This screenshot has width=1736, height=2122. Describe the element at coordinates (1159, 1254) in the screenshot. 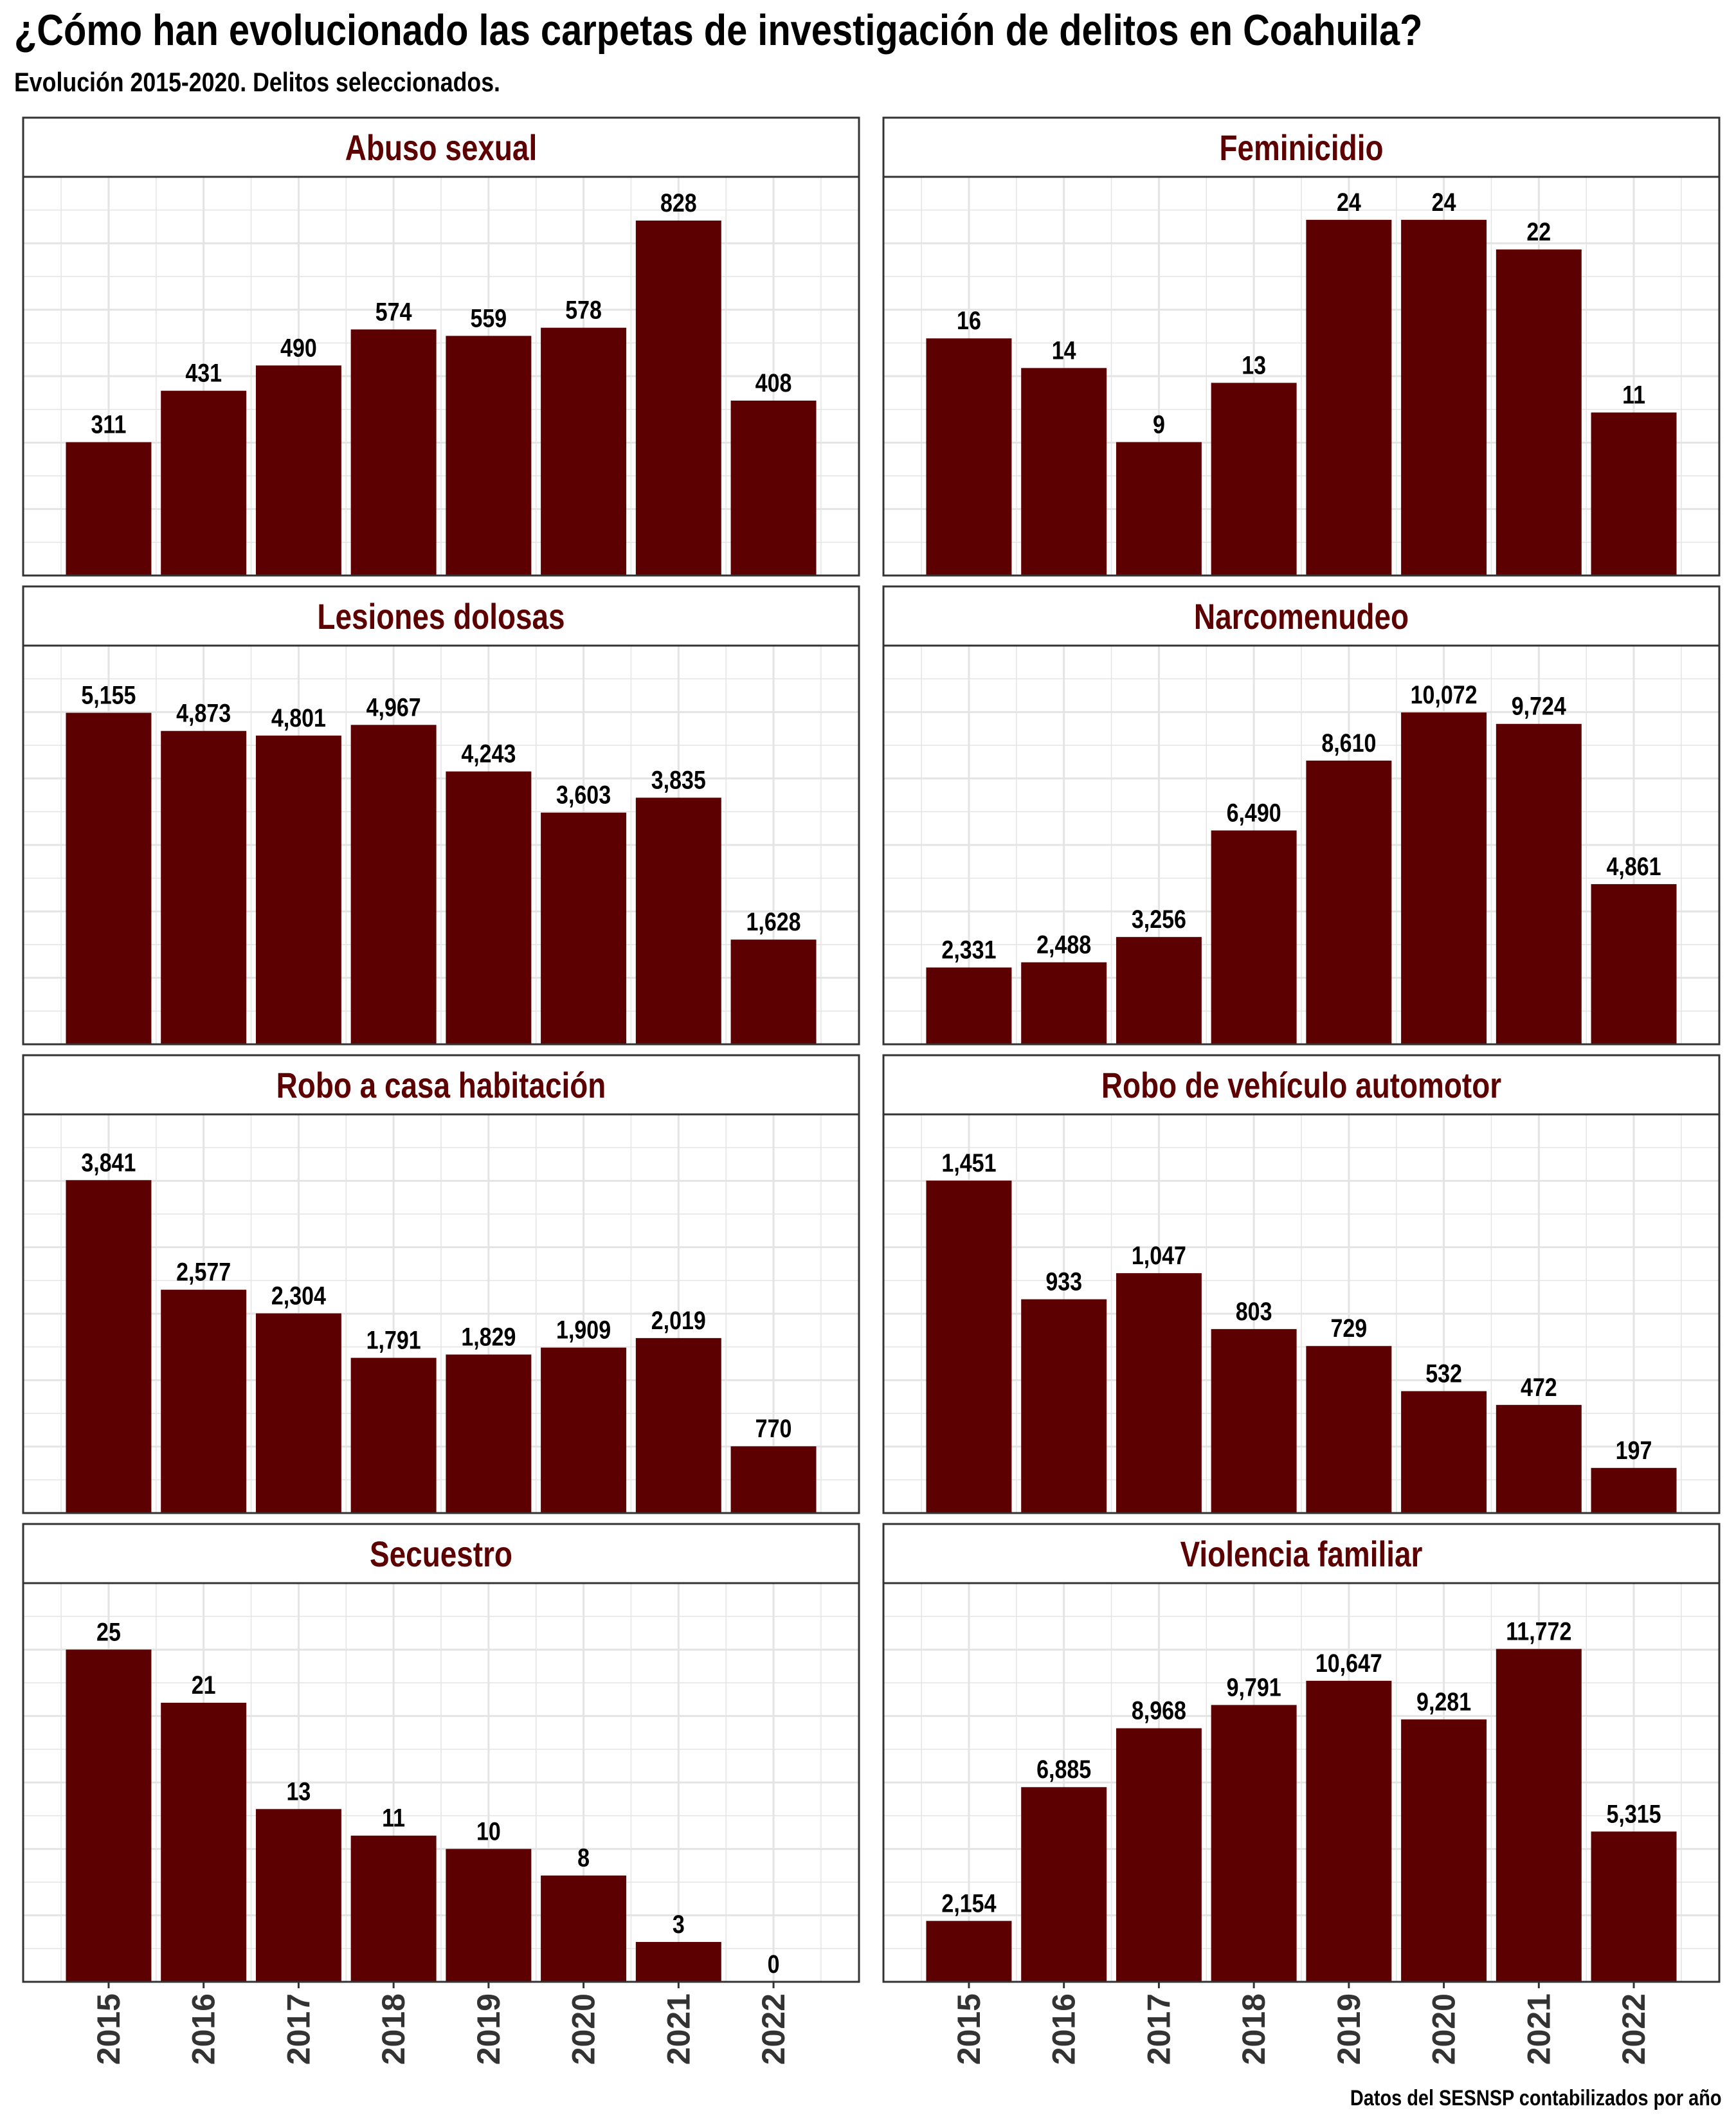

I see `data-label: 1,047` at that location.